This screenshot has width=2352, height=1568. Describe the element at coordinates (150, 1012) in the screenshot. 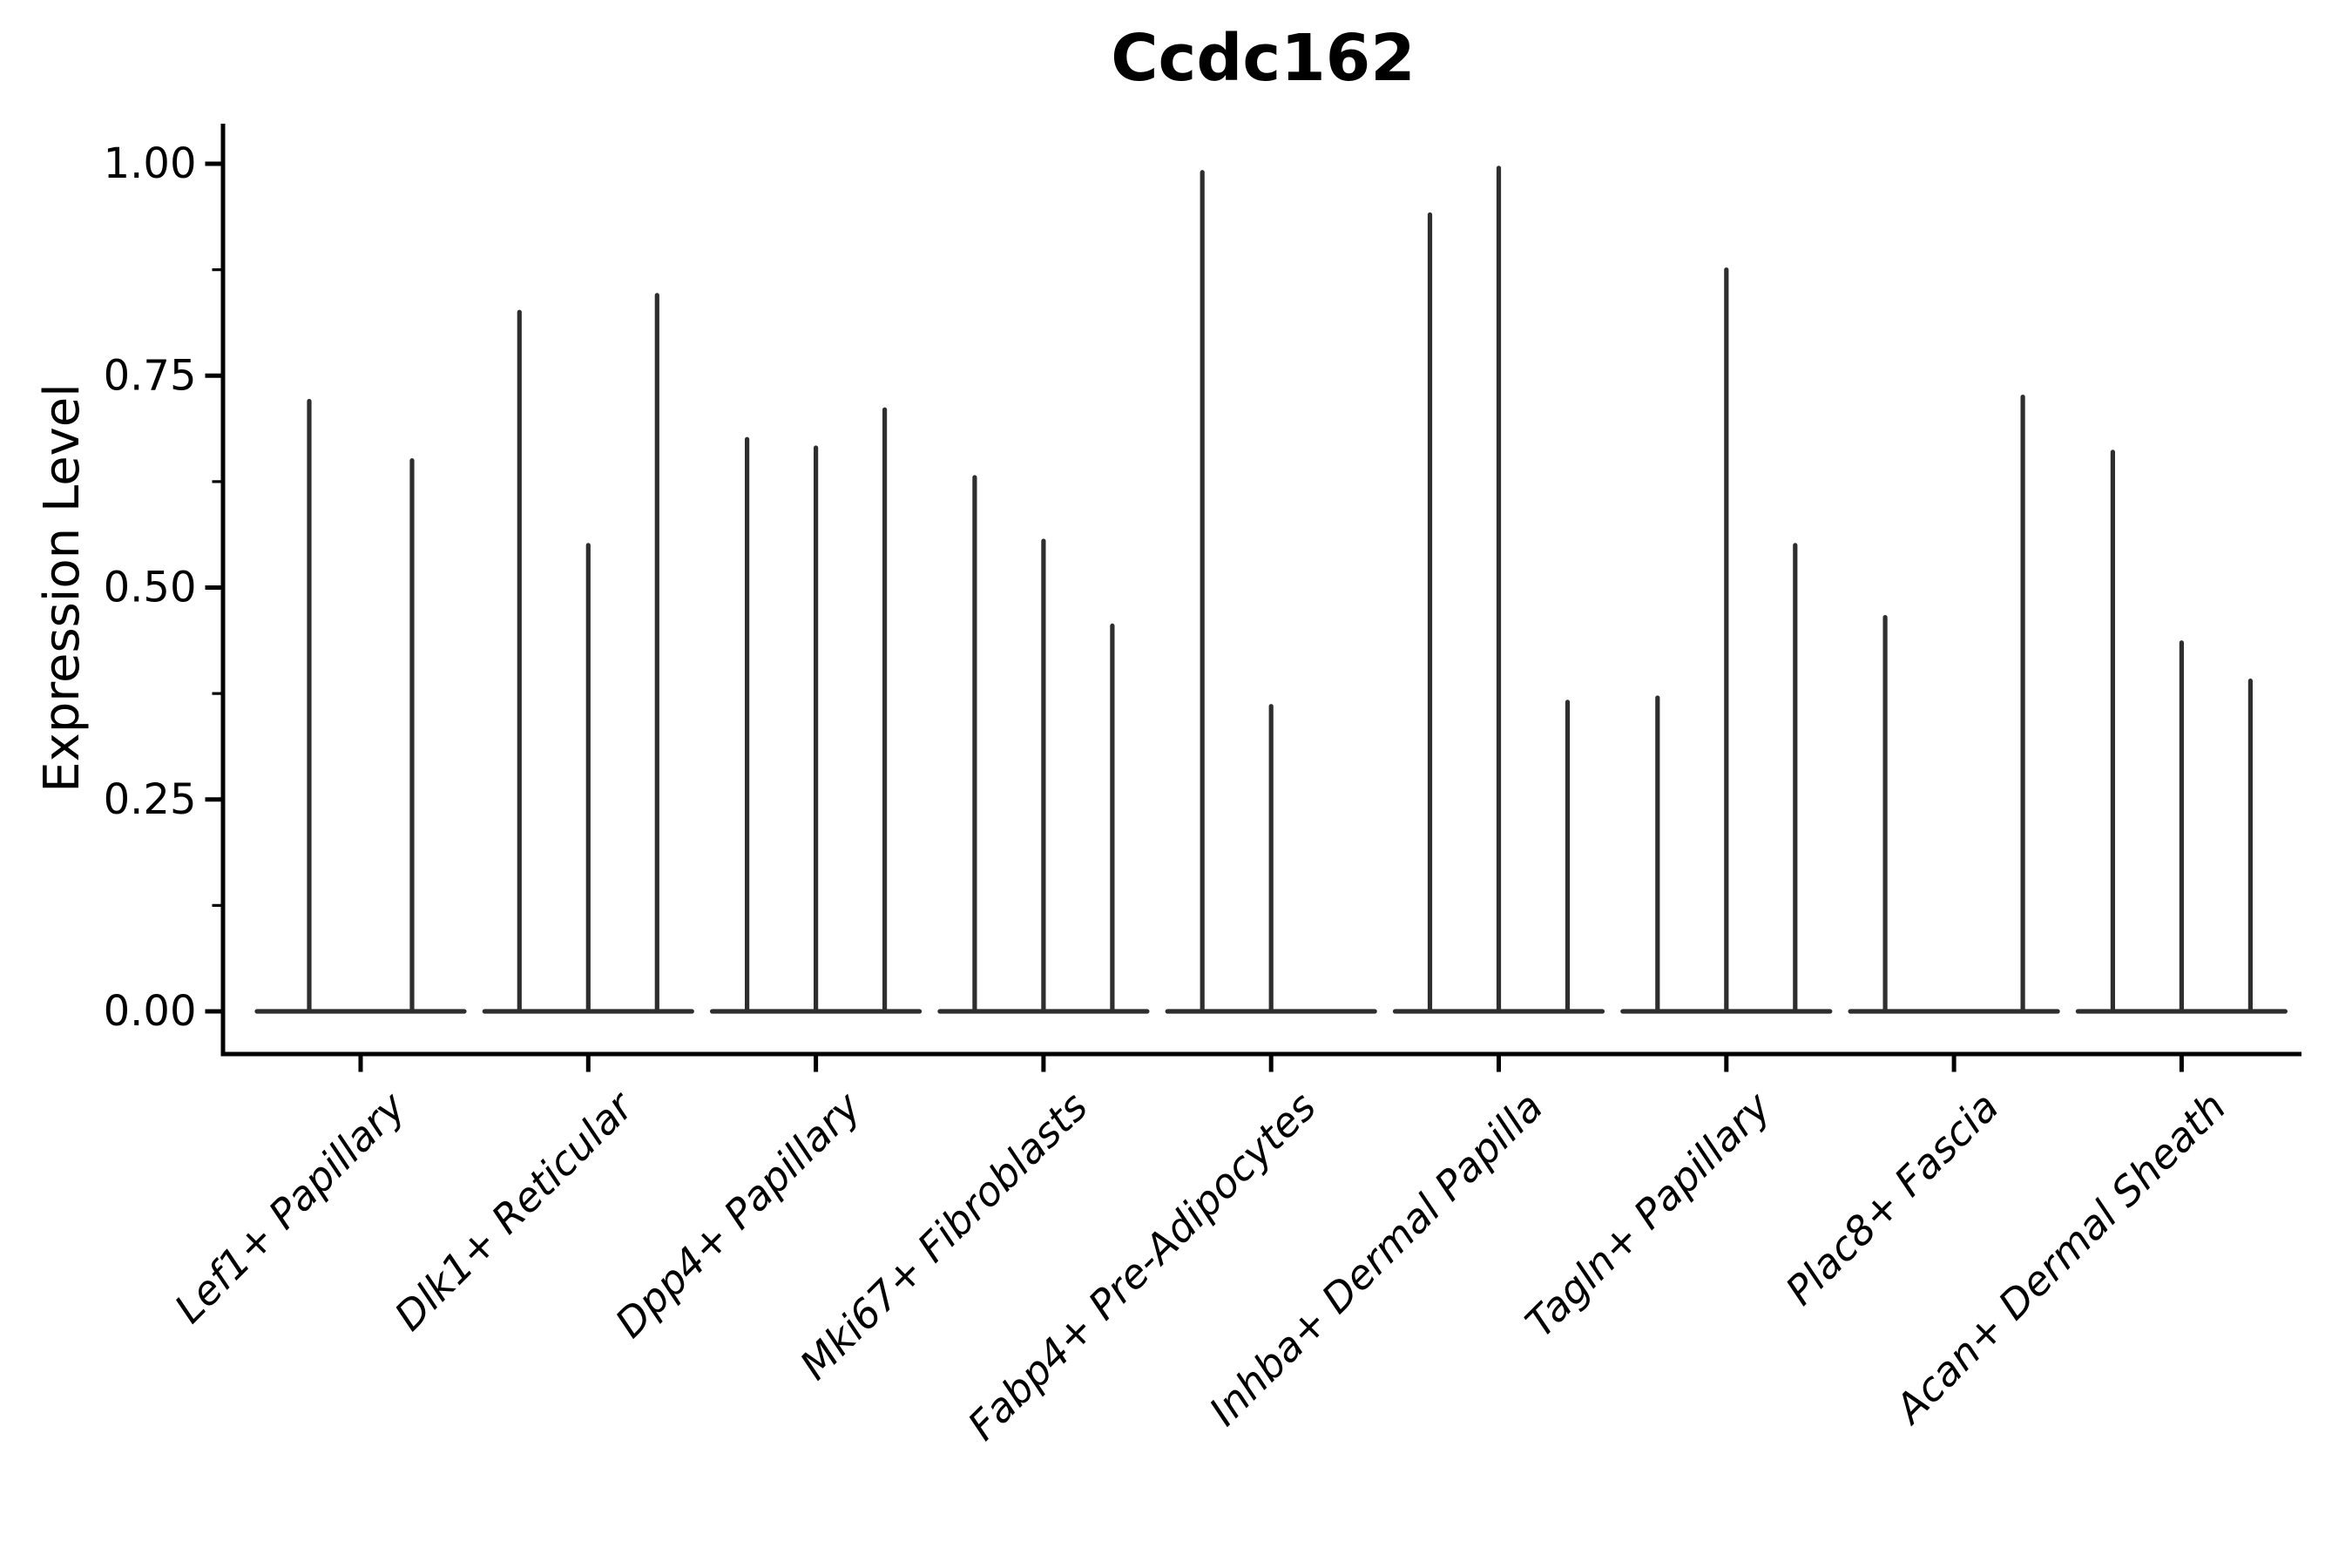

I see `y-tick-label: 0.00` at that location.